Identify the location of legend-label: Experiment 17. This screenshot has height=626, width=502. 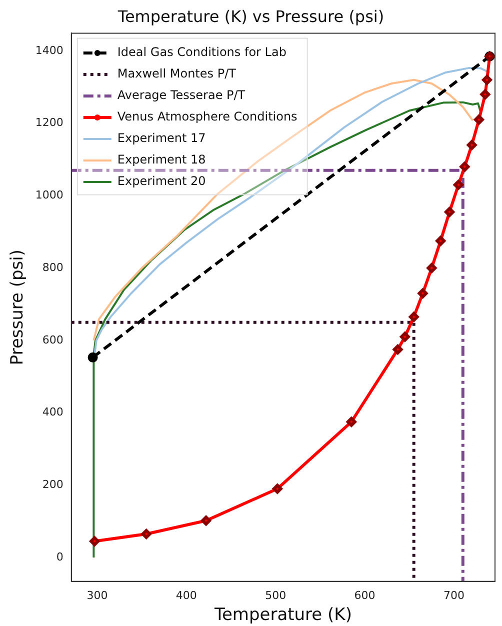
(161, 138).